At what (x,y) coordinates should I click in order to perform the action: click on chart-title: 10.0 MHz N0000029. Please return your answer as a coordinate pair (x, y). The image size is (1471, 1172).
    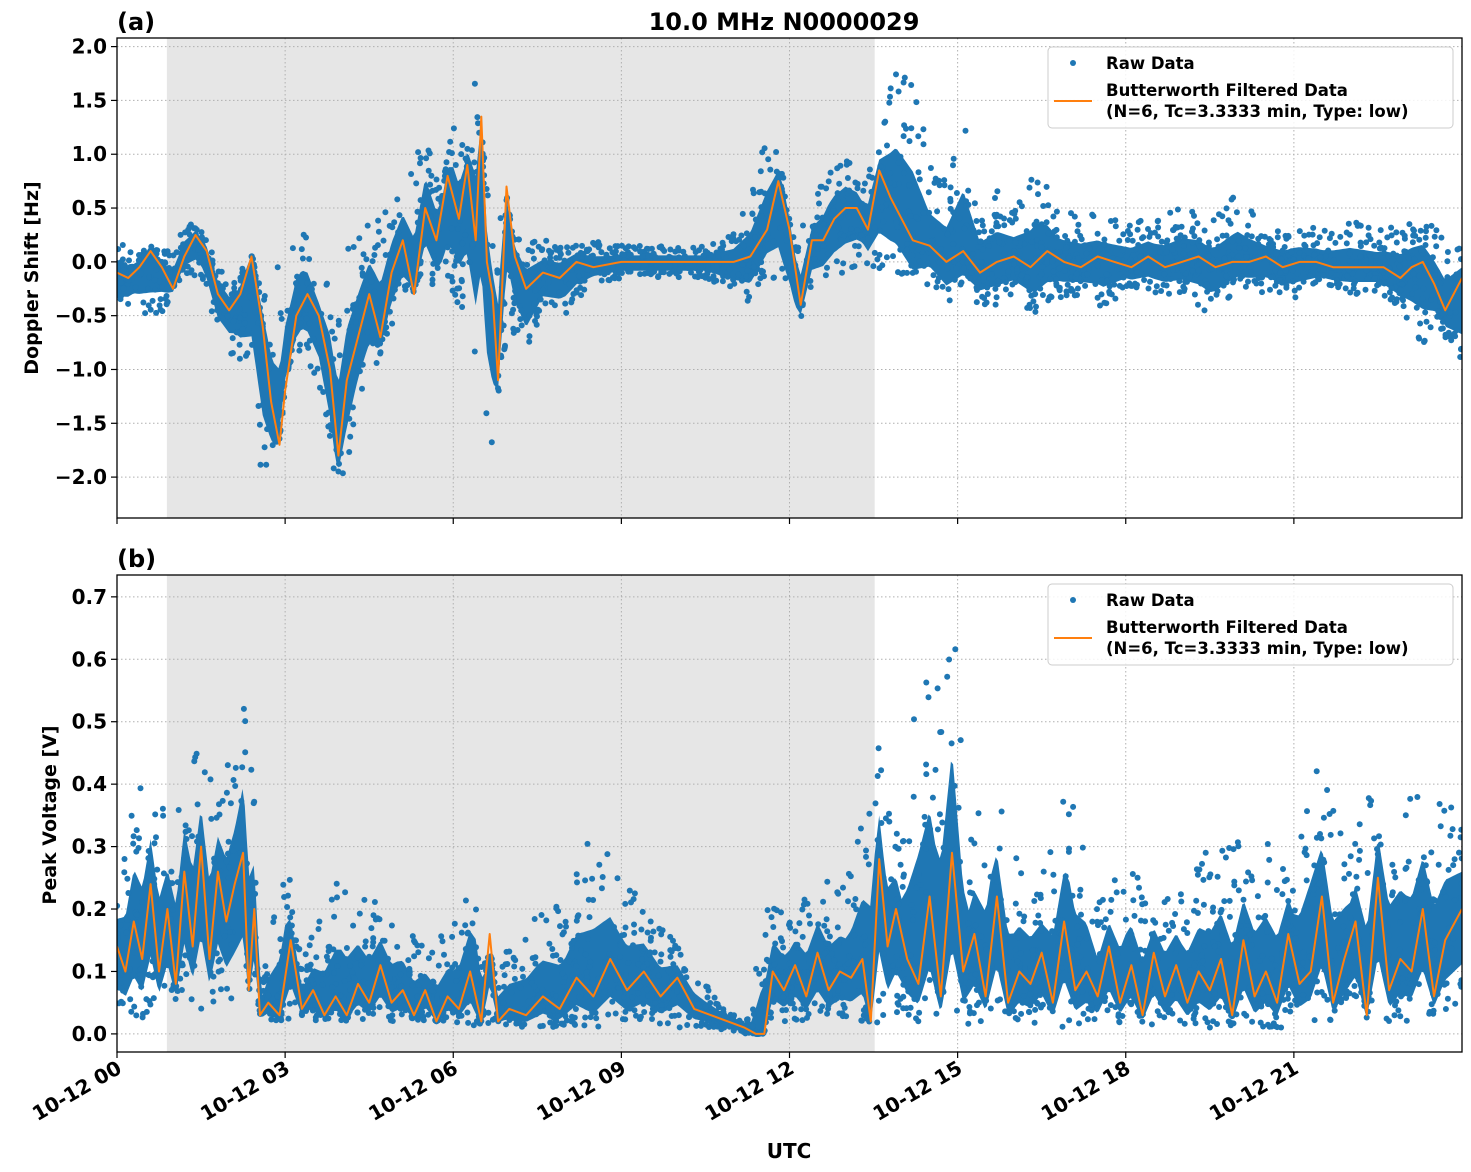
    Looking at the image, I should click on (784, 22).